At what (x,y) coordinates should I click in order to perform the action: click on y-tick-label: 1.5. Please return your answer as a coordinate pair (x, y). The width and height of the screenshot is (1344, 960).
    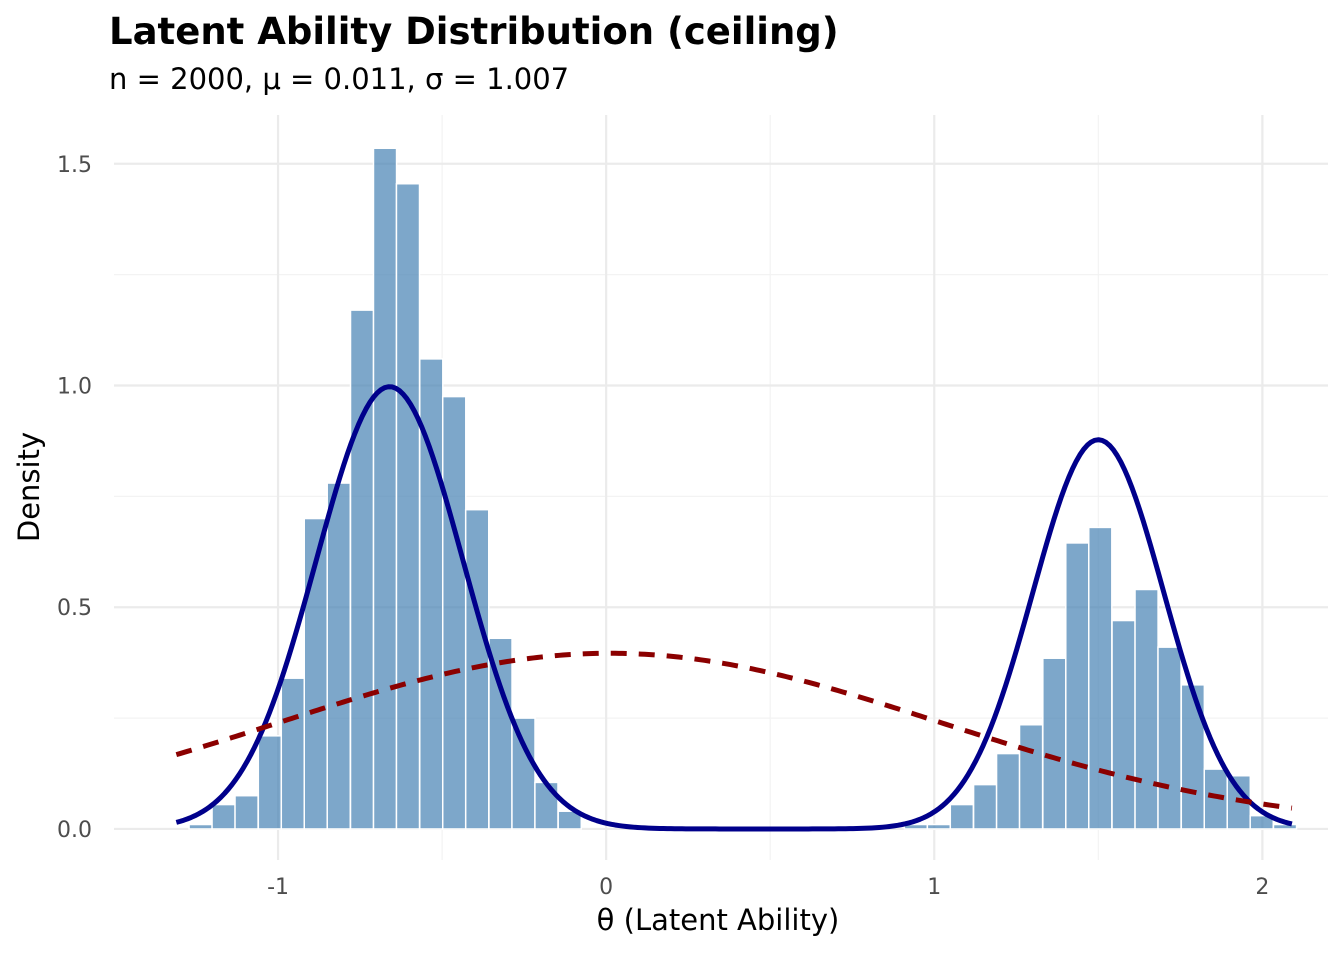
    Looking at the image, I should click on (74, 165).